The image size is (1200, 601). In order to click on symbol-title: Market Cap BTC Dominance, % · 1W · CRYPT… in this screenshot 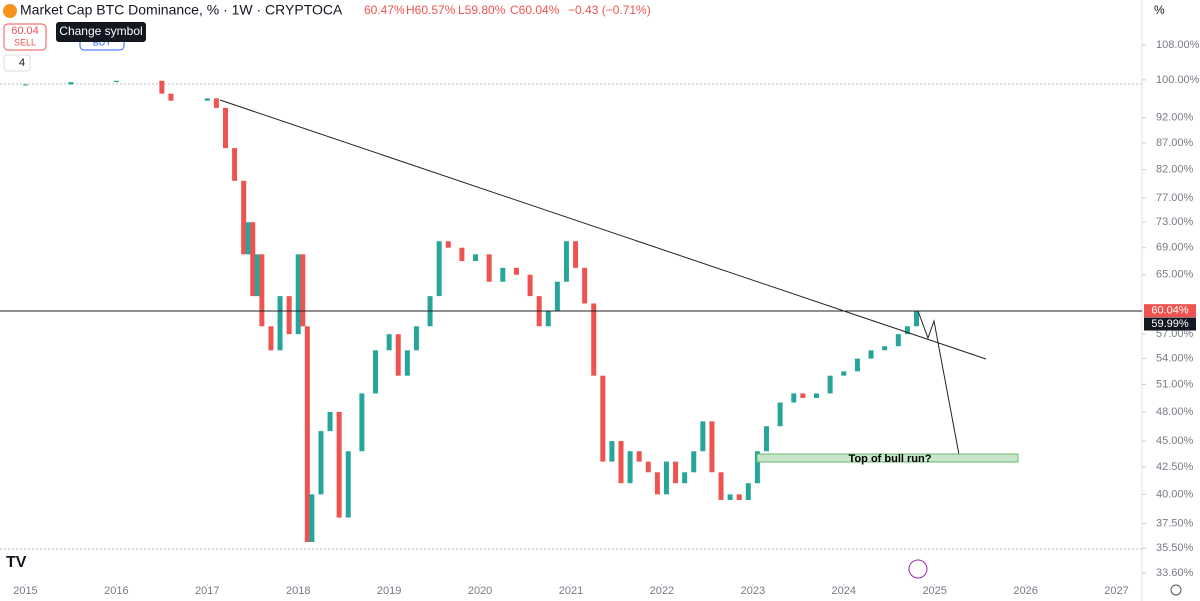, I will do `click(186, 10)`.